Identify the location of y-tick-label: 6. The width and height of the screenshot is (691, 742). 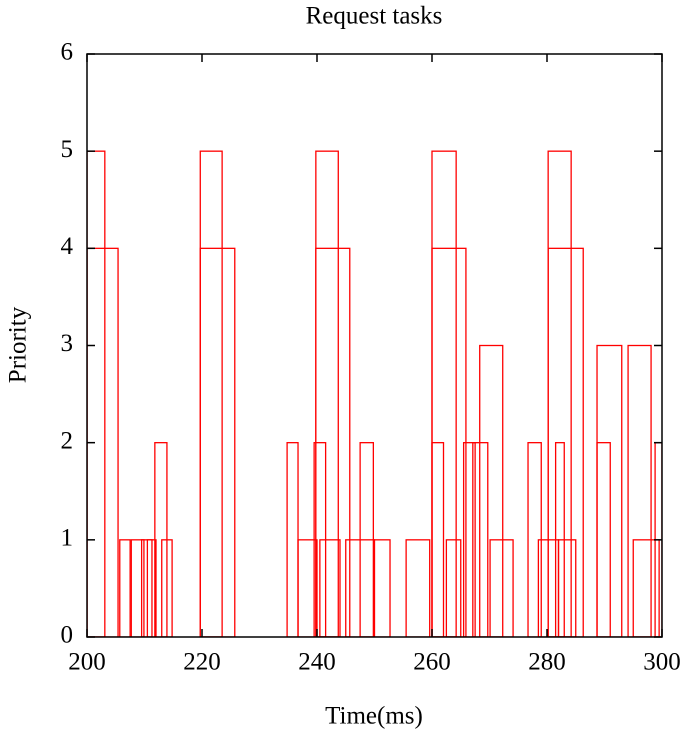
(67, 52).